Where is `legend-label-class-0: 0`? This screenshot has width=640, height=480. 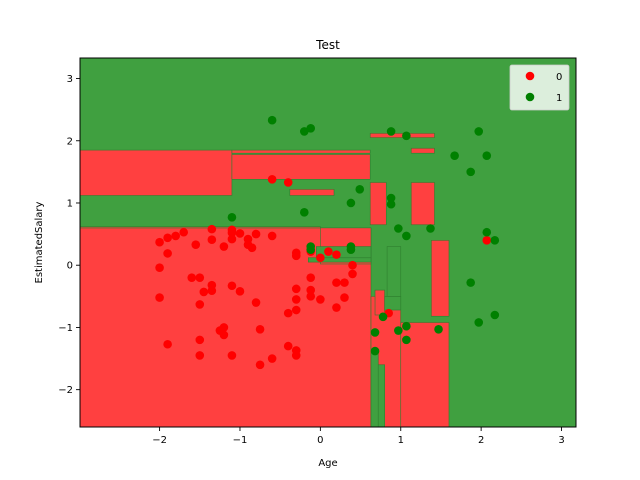
legend-label-class-0: 0 is located at coordinates (559, 77).